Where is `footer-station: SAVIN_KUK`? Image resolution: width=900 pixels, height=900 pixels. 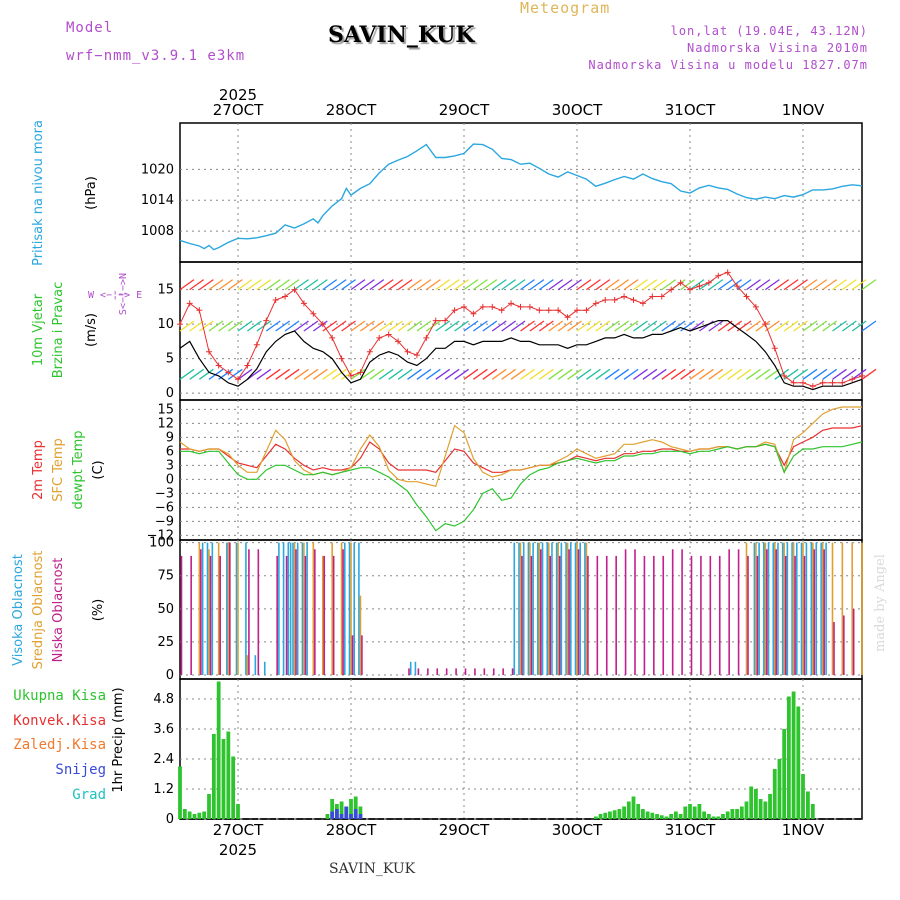 footer-station: SAVIN_KUK is located at coordinates (372, 869).